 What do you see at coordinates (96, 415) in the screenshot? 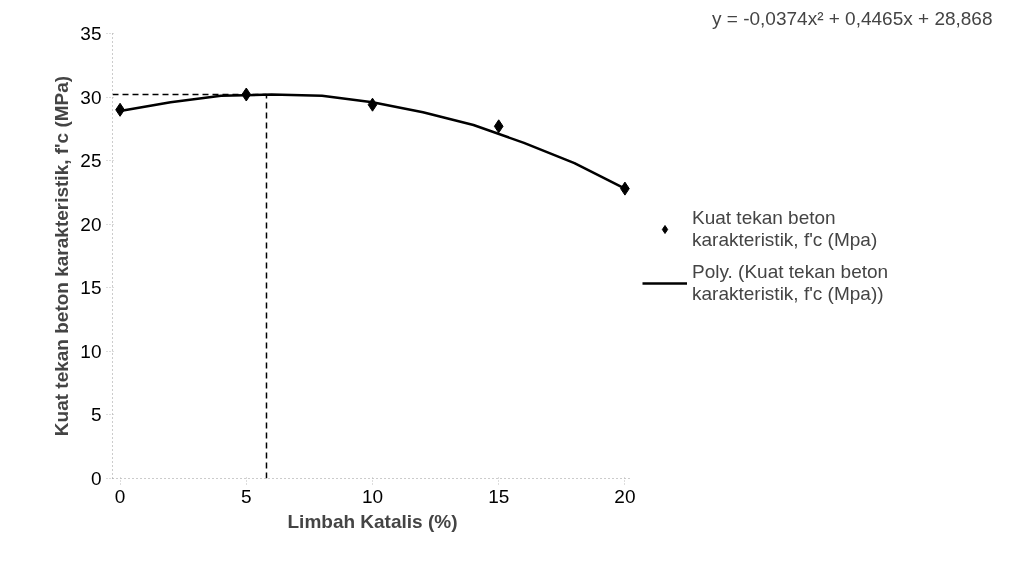
I see `y-tick-label: 5` at bounding box center [96, 415].